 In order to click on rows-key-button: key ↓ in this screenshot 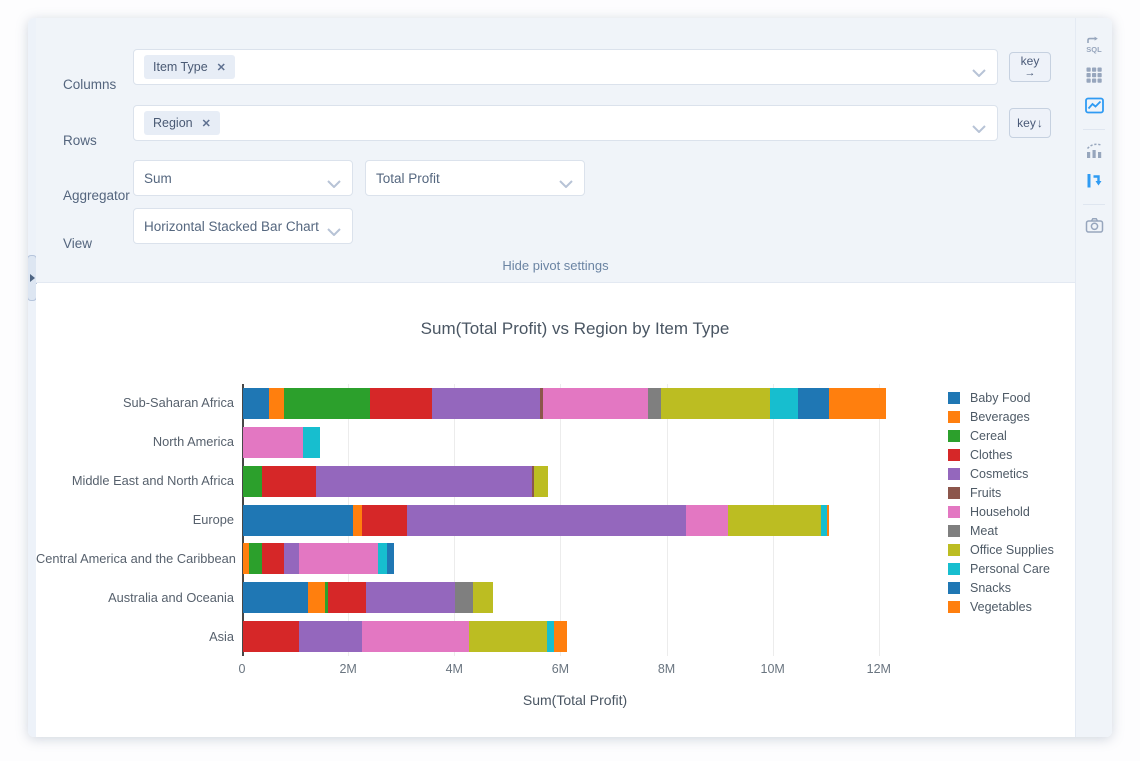, I will do `click(1030, 123)`.